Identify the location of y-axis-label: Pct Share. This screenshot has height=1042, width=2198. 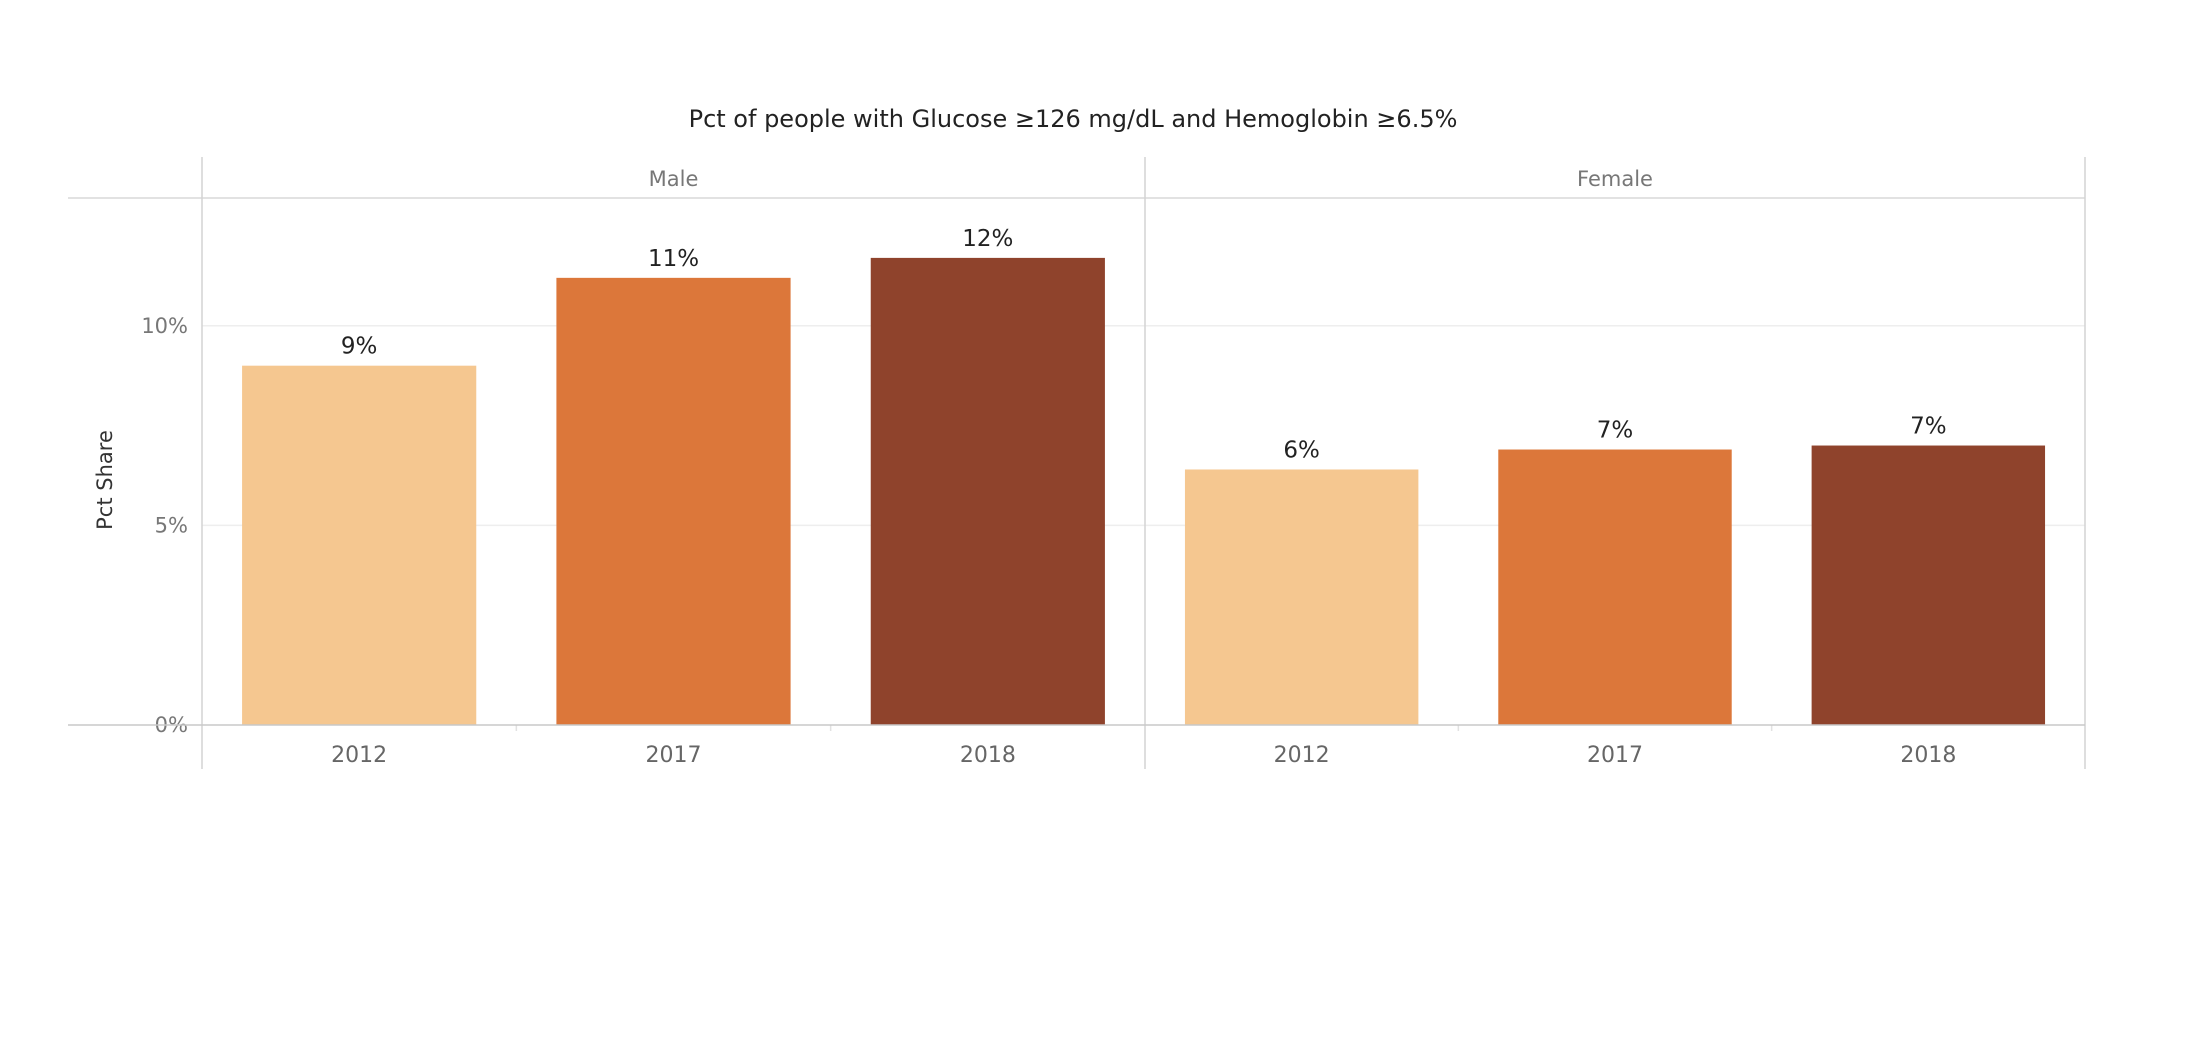
(105, 480).